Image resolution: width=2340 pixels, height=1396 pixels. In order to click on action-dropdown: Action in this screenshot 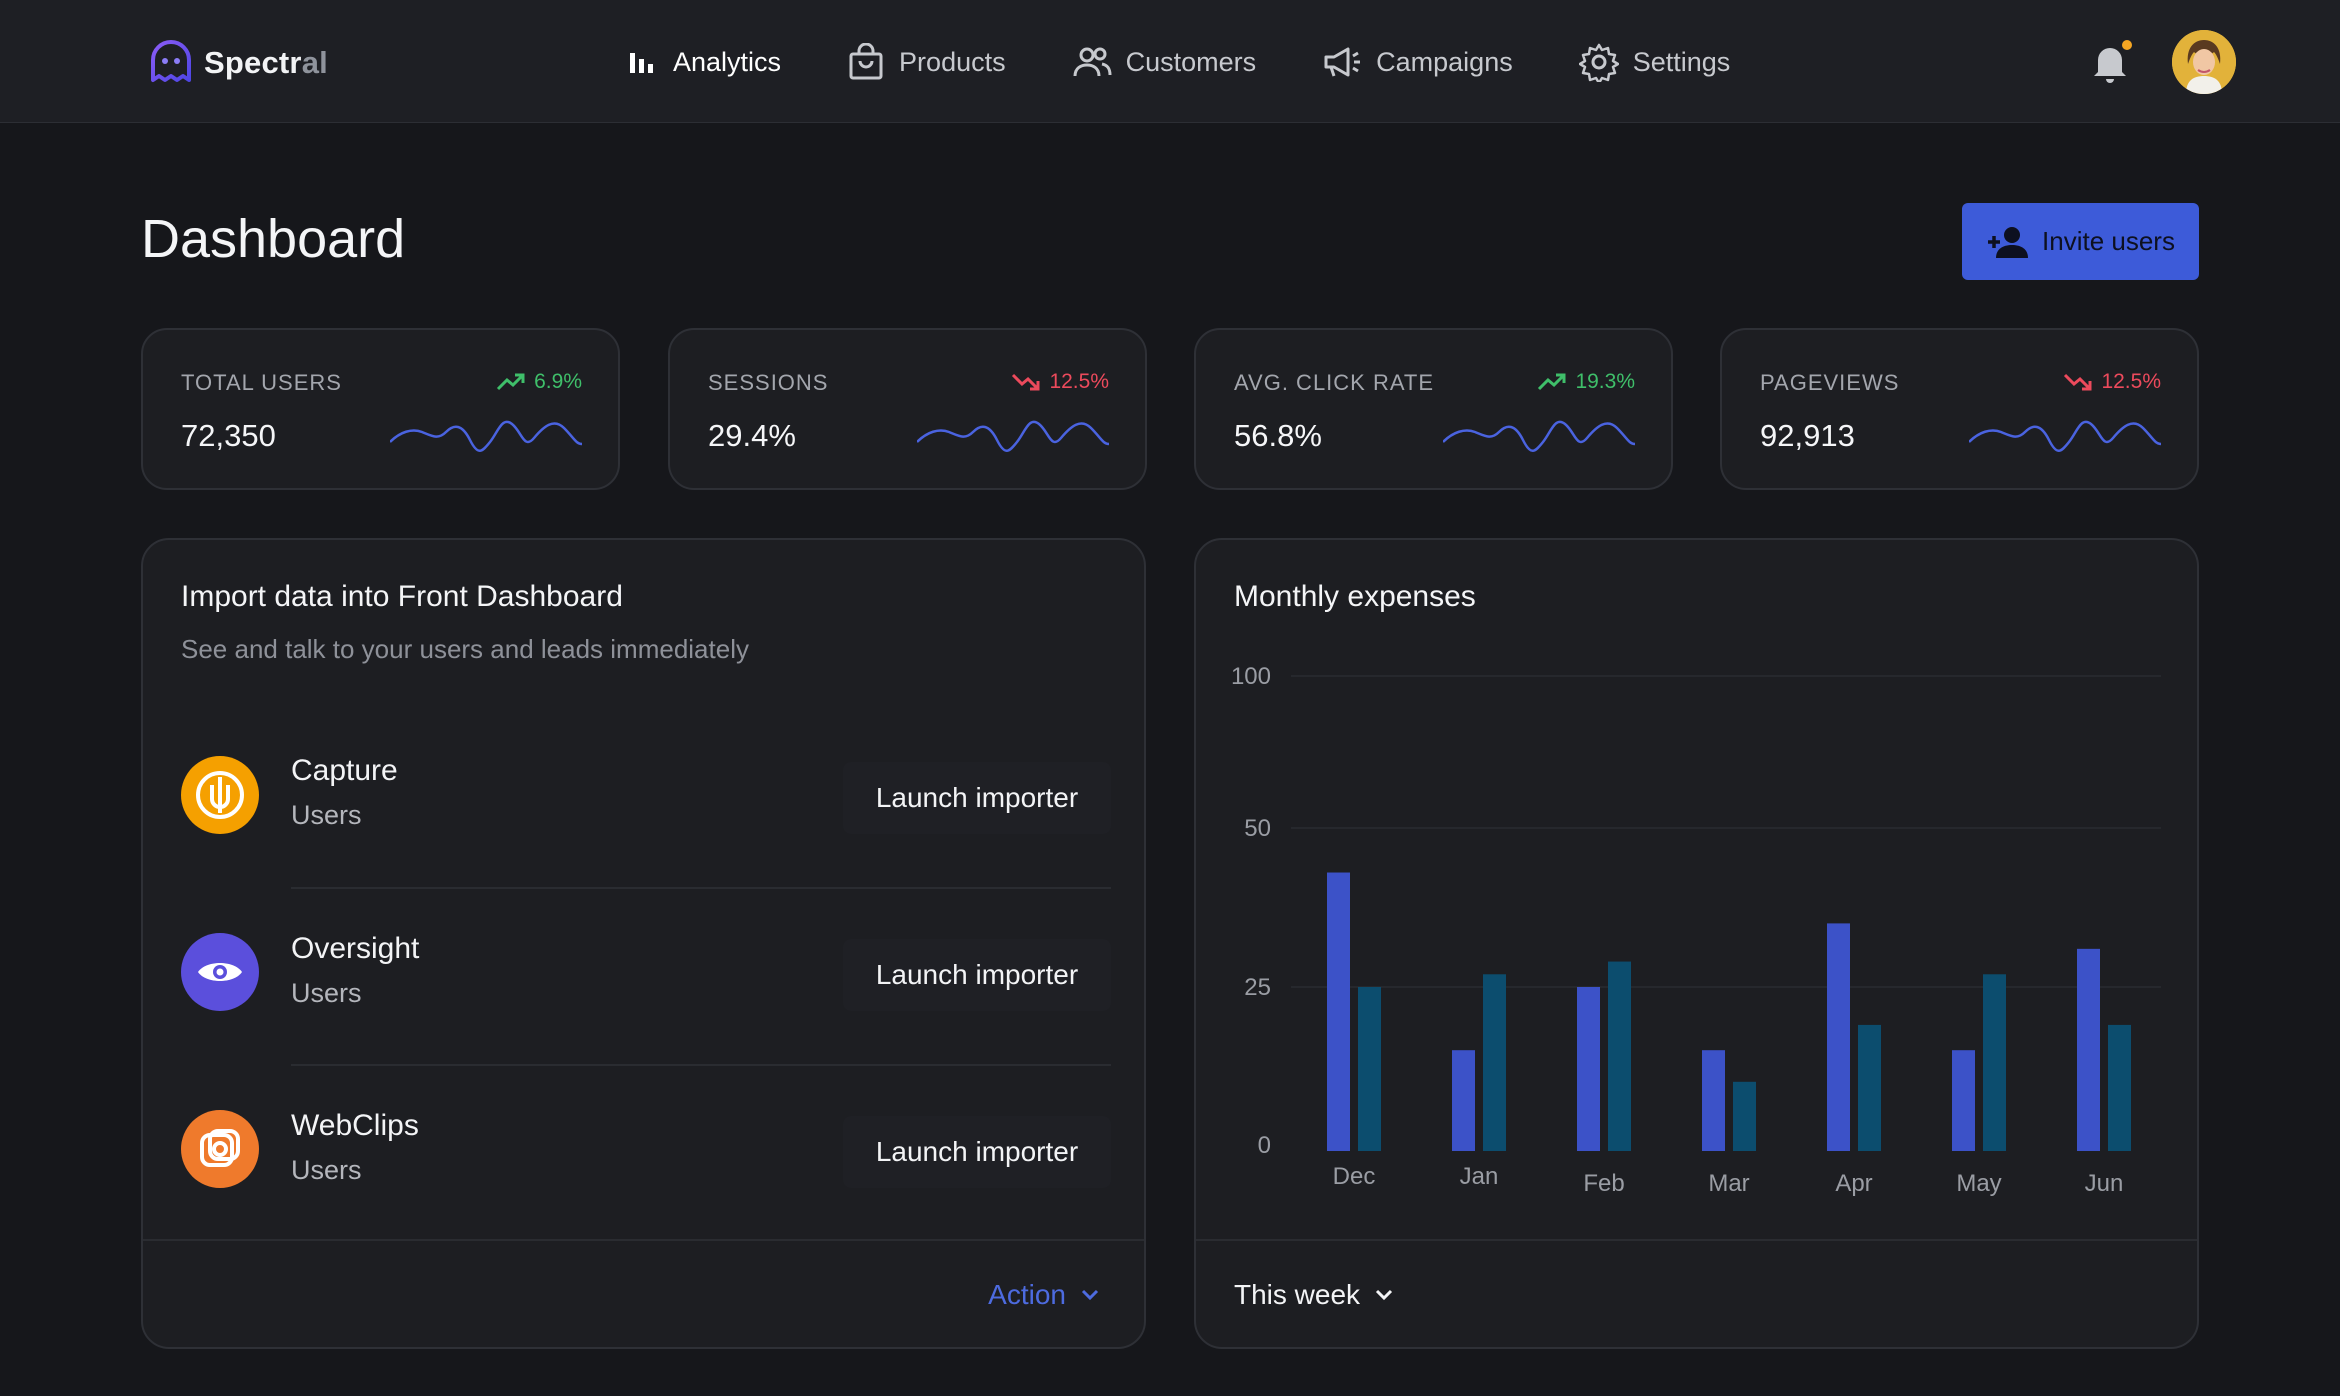, I will do `click(1044, 1295)`.